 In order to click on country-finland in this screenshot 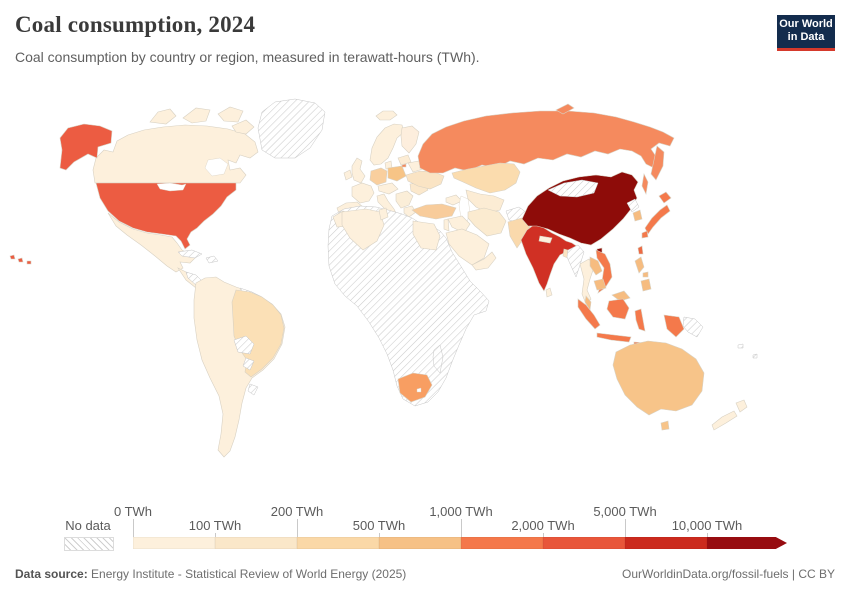, I will do `click(410, 139)`.